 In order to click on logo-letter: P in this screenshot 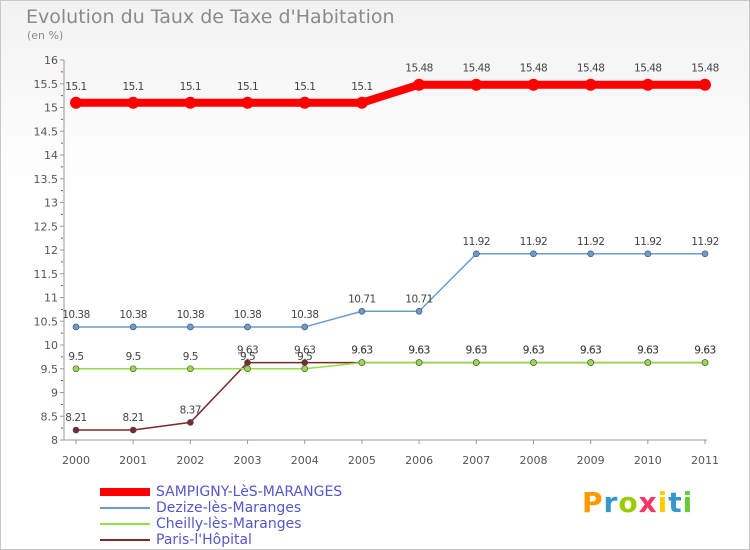, I will do `click(593, 502)`.